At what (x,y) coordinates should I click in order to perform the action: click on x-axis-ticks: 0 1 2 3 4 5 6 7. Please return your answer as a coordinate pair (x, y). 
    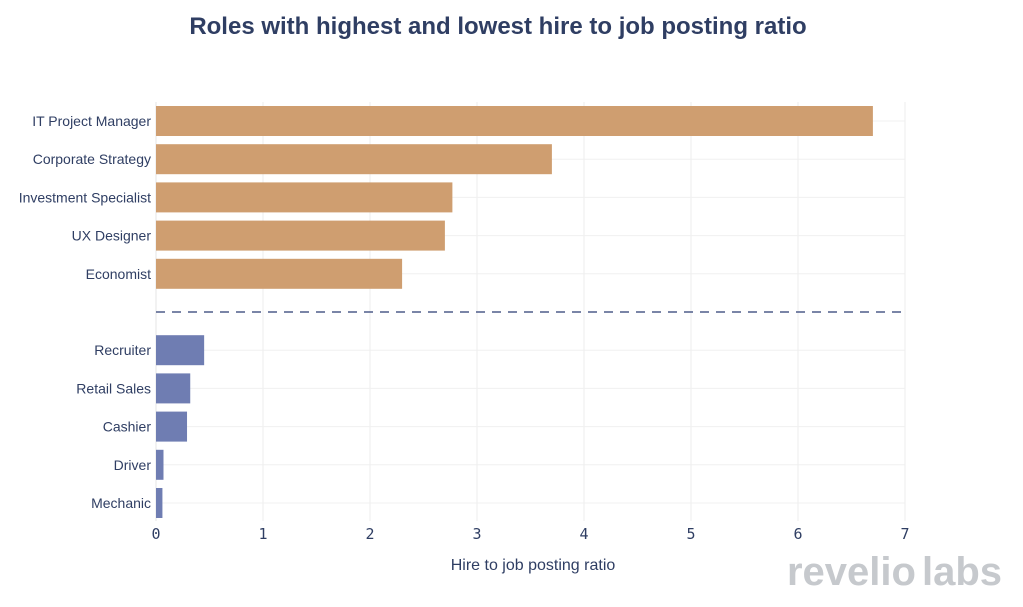
    Looking at the image, I should click on (530, 534).